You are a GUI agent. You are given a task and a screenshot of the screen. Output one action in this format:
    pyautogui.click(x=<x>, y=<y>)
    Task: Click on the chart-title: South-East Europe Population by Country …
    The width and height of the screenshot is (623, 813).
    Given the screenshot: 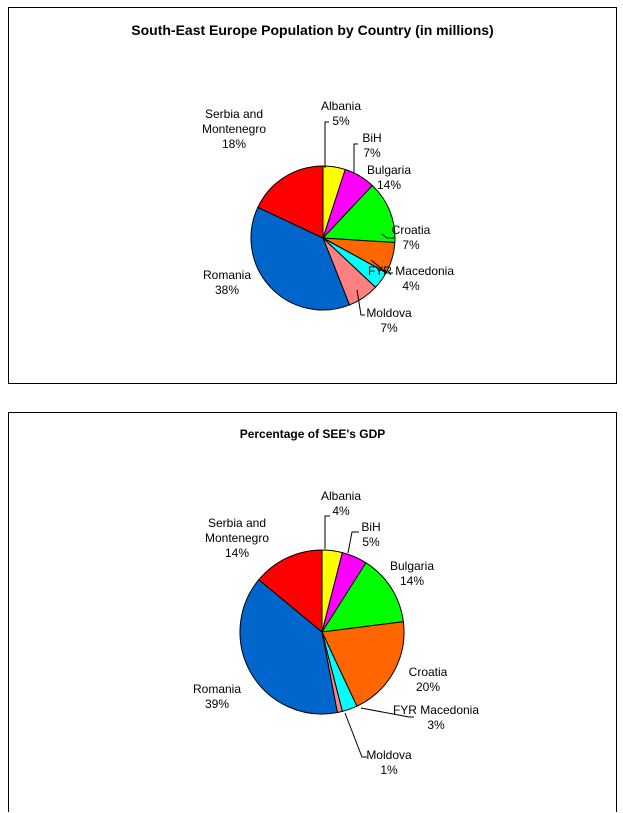 What is the action you would take?
    pyautogui.click(x=312, y=30)
    